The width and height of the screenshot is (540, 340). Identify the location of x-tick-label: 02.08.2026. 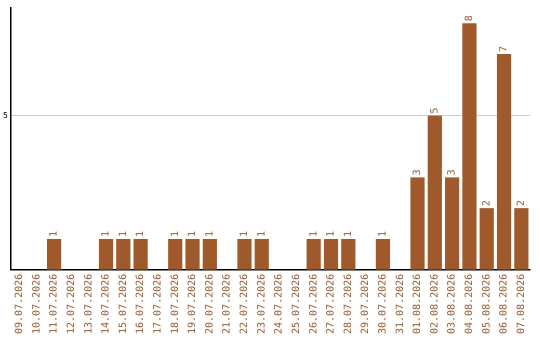
(434, 304).